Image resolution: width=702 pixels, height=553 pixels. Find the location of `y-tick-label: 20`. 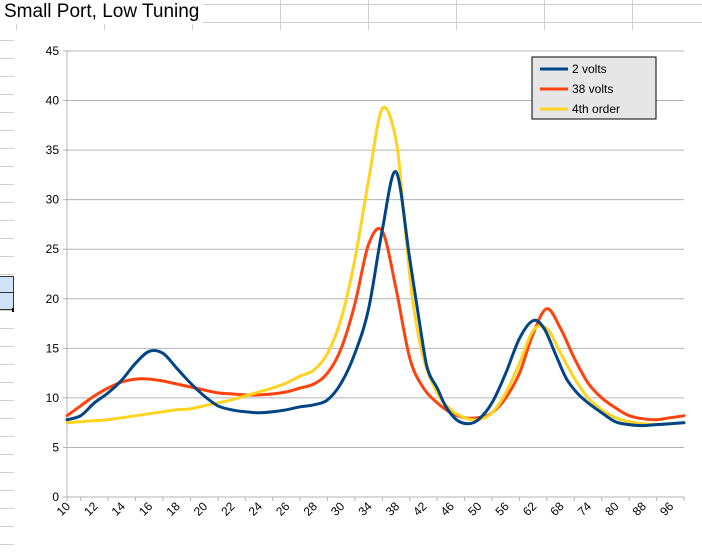

y-tick-label: 20 is located at coordinates (53, 299).